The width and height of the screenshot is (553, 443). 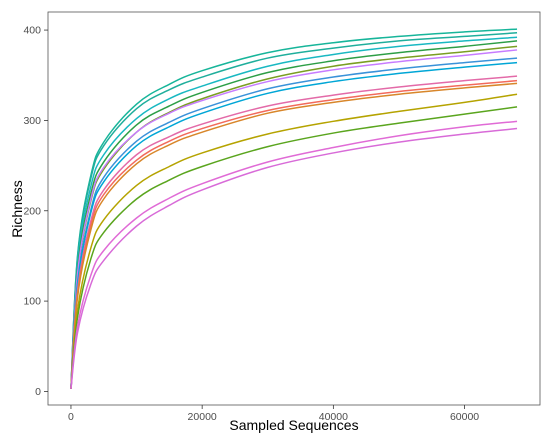 I want to click on x-axis-title: Sampled Sequences, so click(x=293, y=425).